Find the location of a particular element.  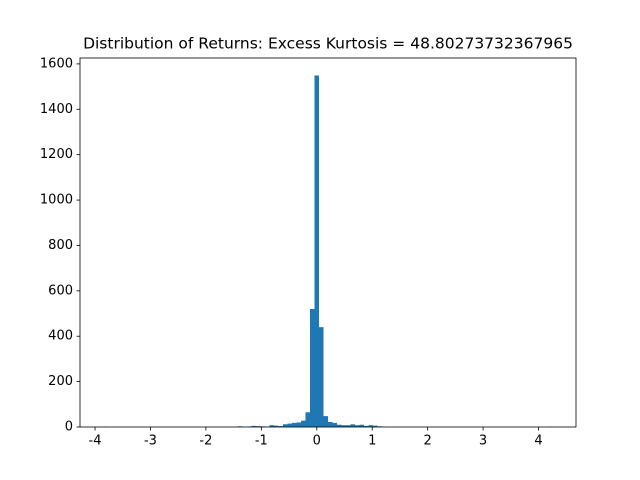

x-tick-label: -1 is located at coordinates (261, 441).